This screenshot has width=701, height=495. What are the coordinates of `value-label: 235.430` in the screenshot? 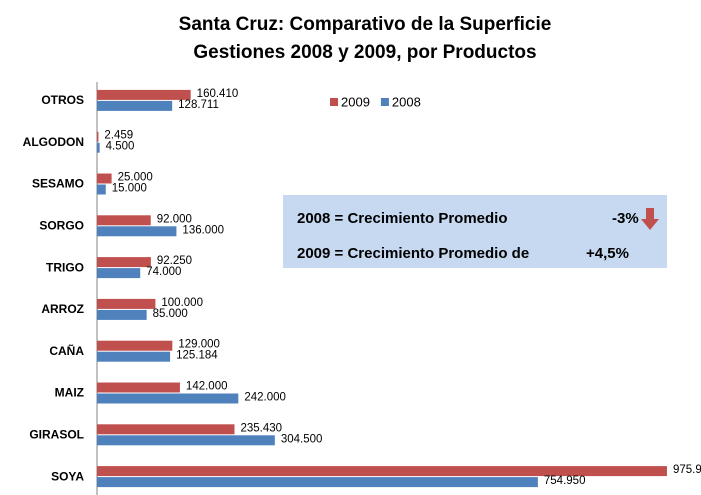 It's located at (261, 428).